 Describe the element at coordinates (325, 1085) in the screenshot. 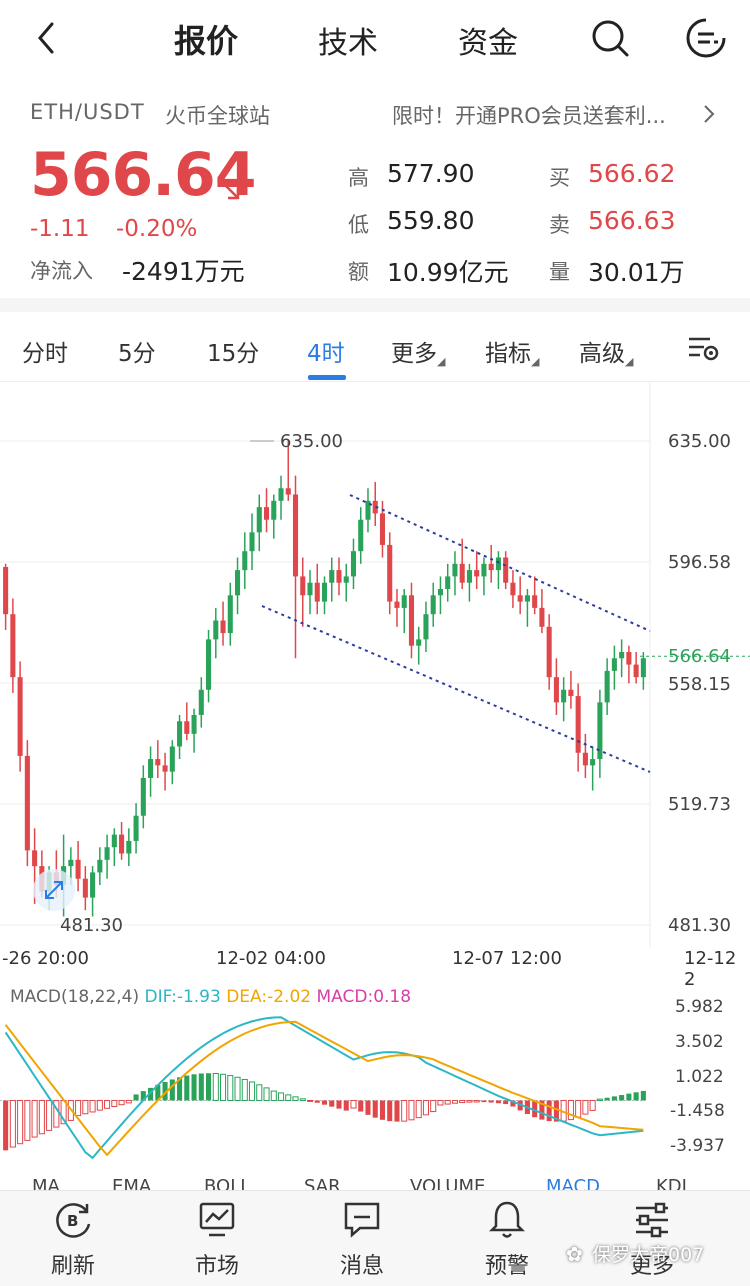

I see `macd-chart` at that location.